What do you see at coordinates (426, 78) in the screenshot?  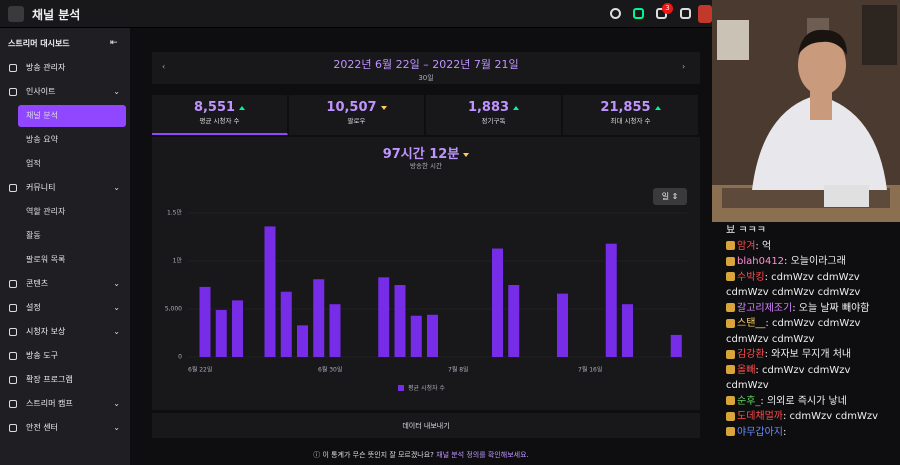 I see `day-count: 30일` at bounding box center [426, 78].